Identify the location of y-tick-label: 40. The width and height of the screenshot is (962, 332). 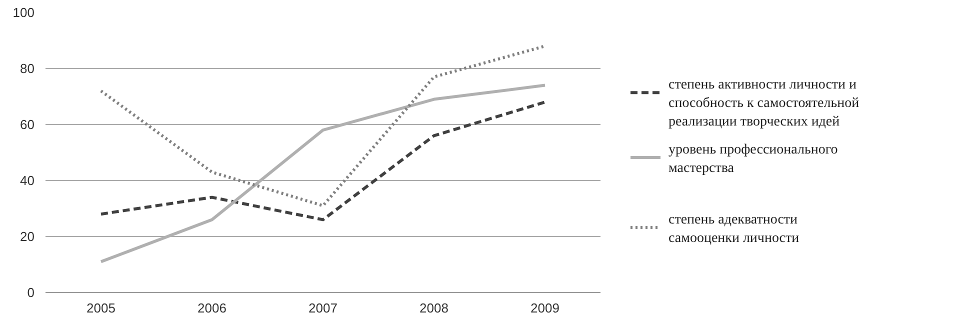
(27, 180).